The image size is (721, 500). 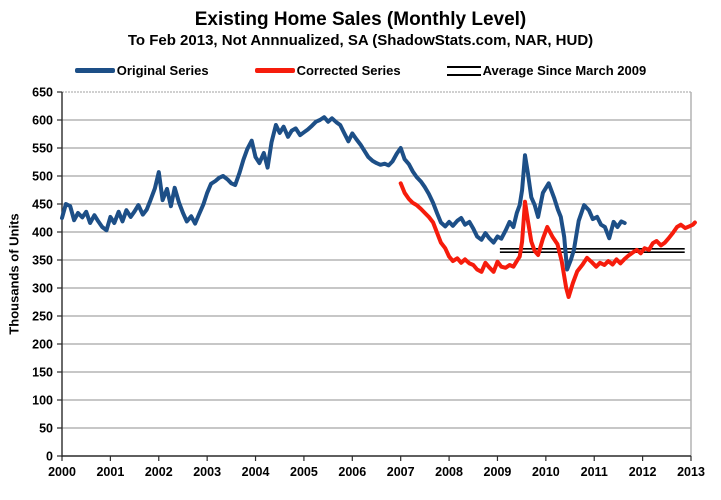 What do you see at coordinates (352, 472) in the screenshot?
I see `x-tick-label: 2006` at bounding box center [352, 472].